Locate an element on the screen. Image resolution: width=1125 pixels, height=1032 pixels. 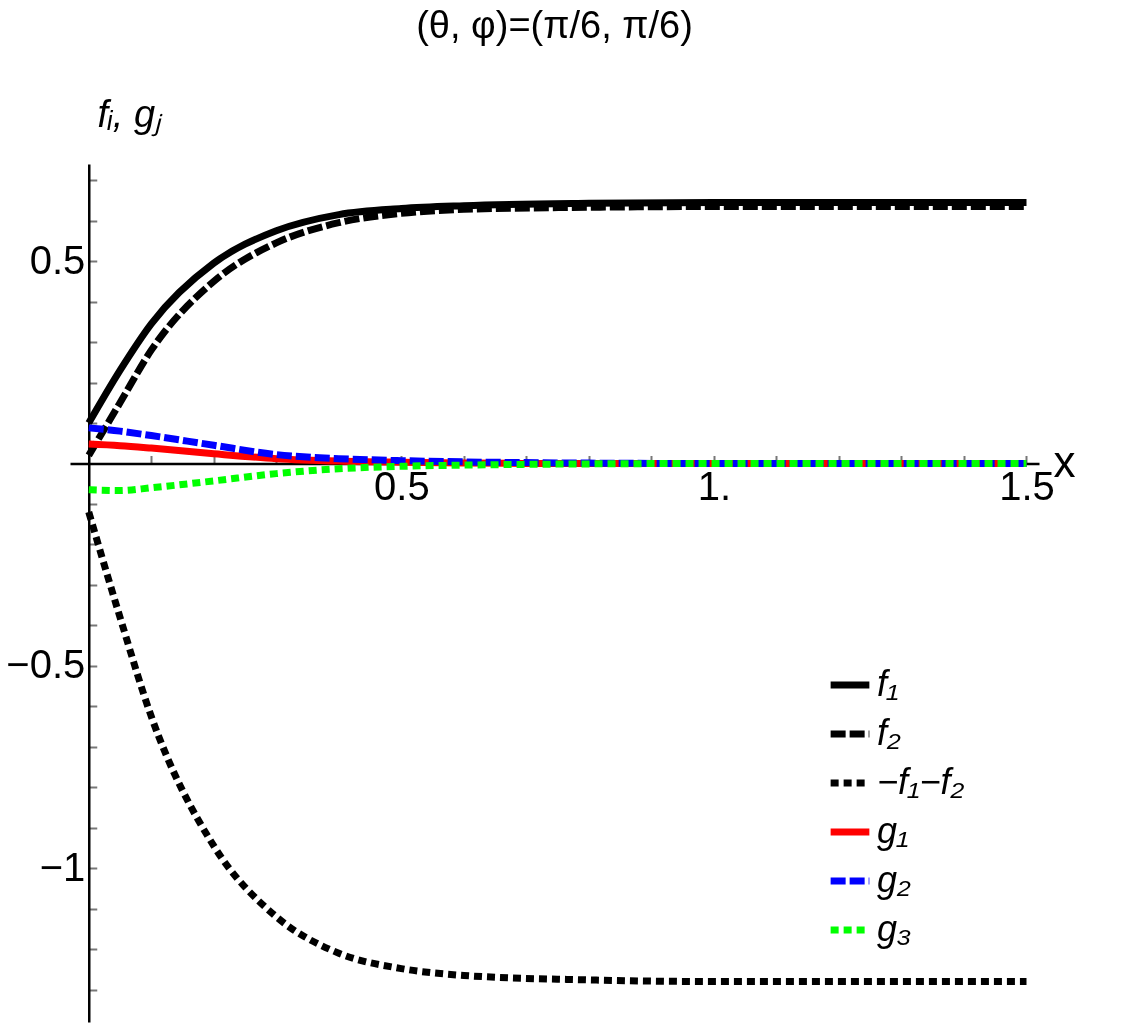
legend-label: g₁ is located at coordinates (893, 830).